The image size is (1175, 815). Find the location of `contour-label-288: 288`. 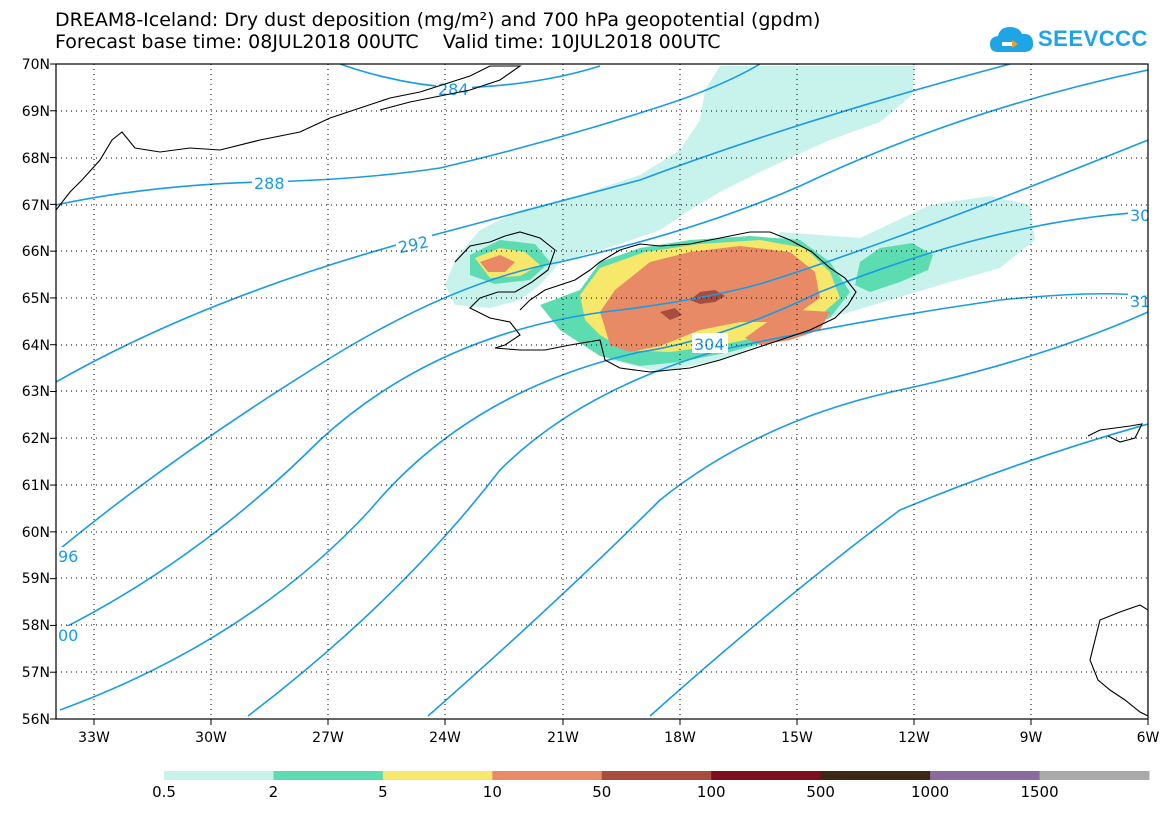

contour-label-288: 288 is located at coordinates (269, 183).